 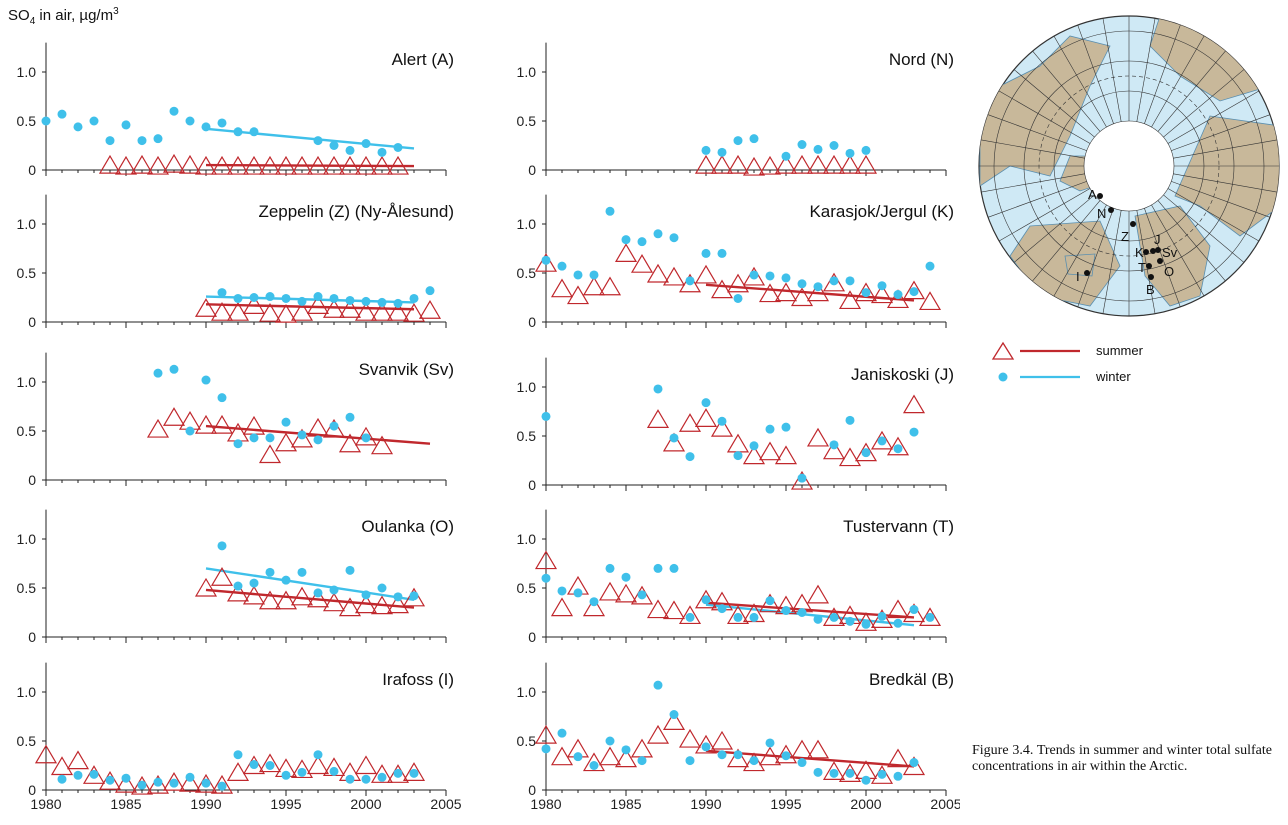 I want to click on map-label-k: K, so click(x=1139, y=252).